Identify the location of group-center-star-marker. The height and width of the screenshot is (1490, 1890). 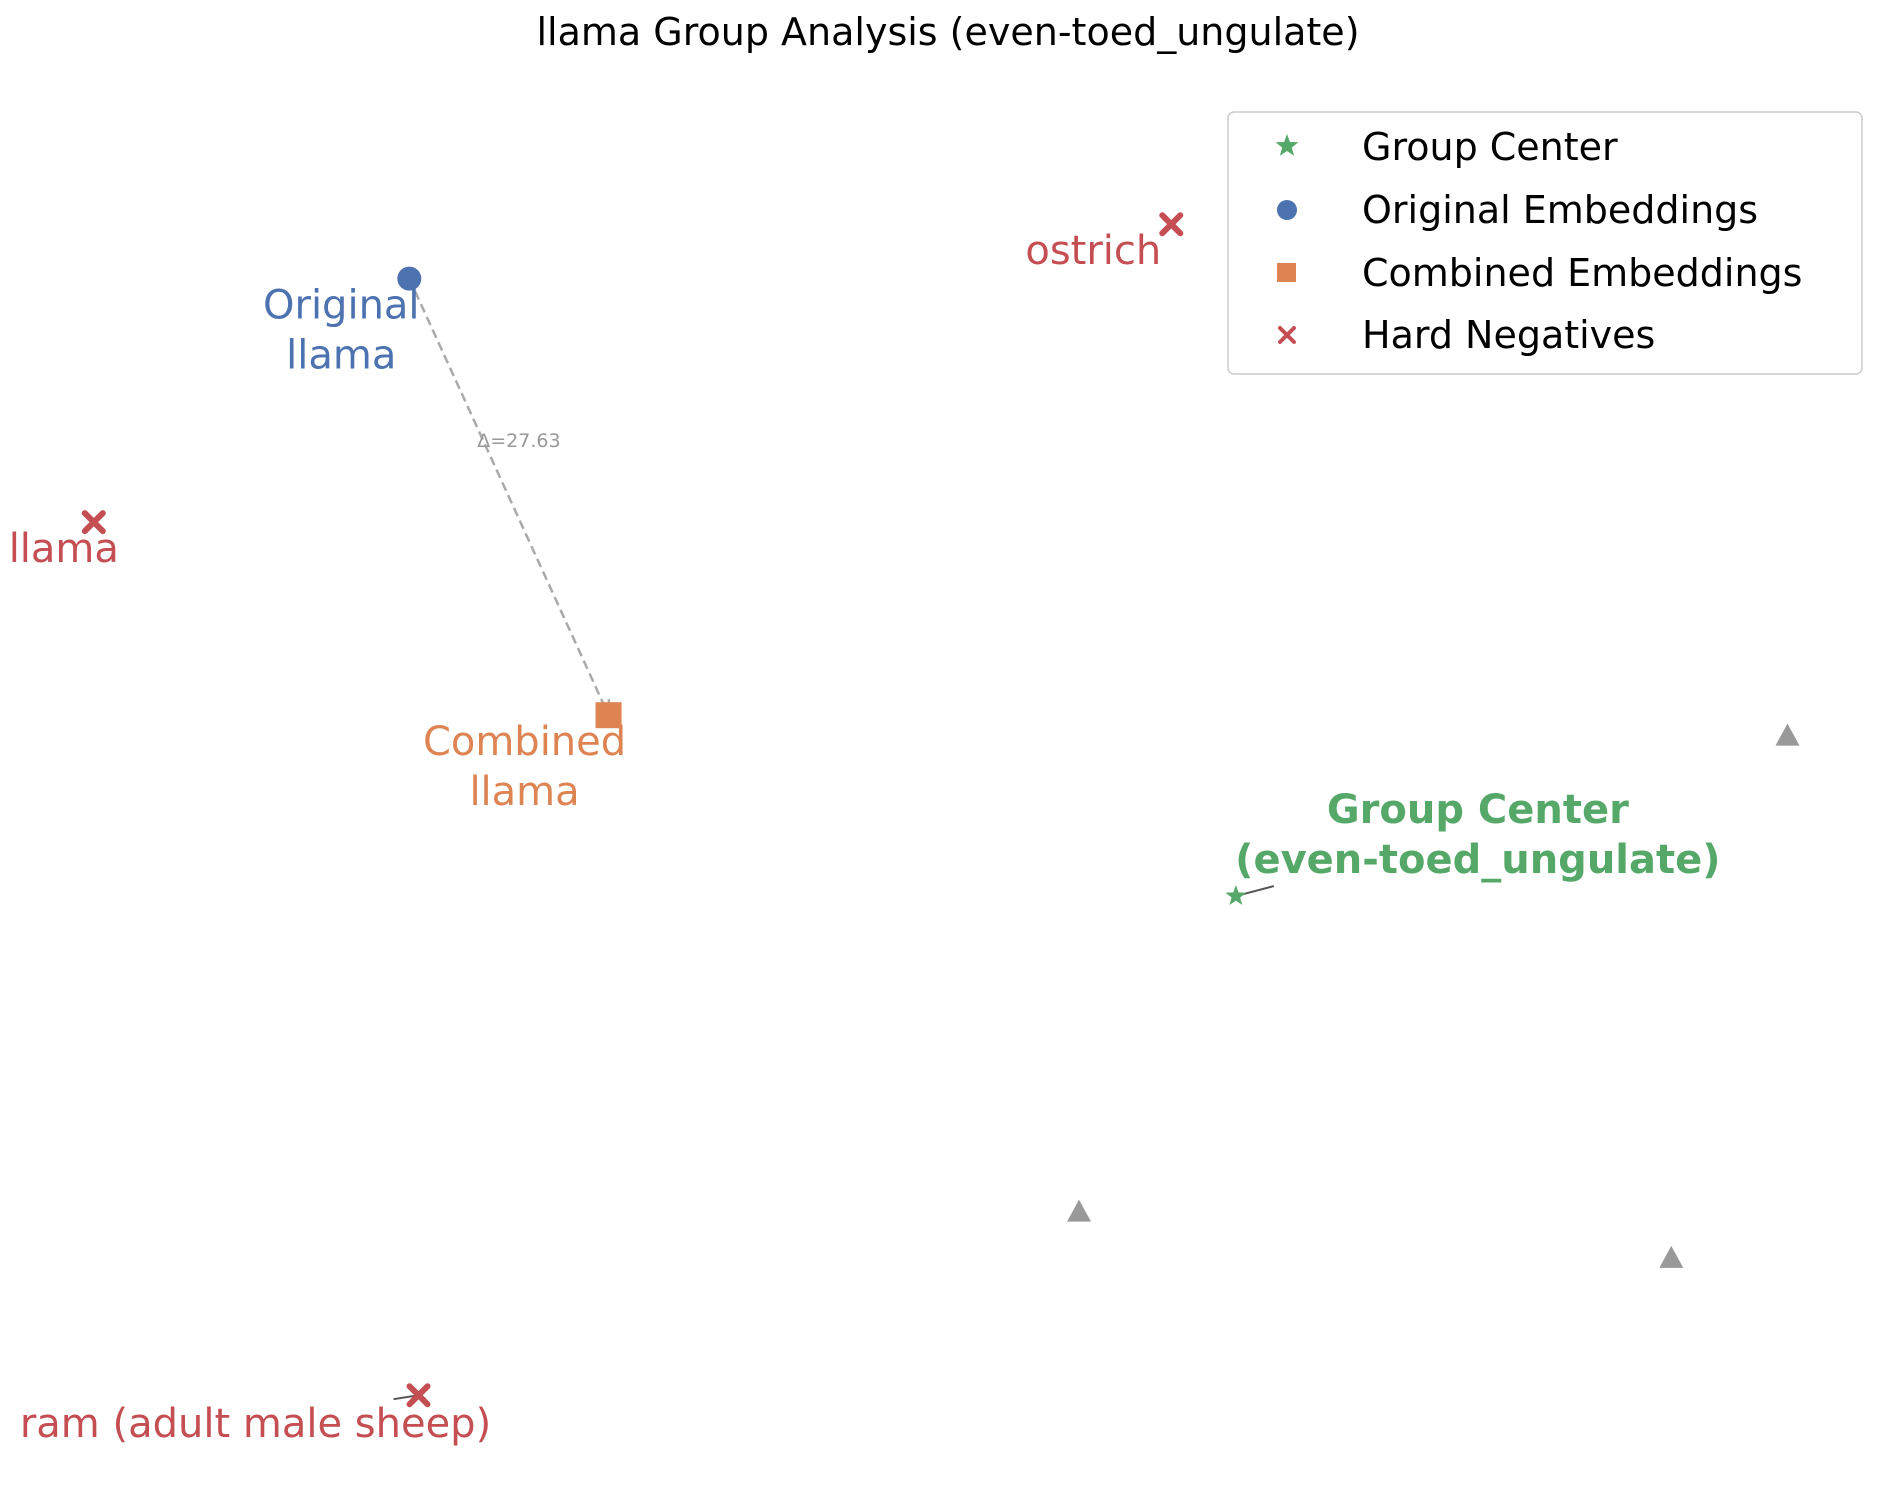
(1236, 895).